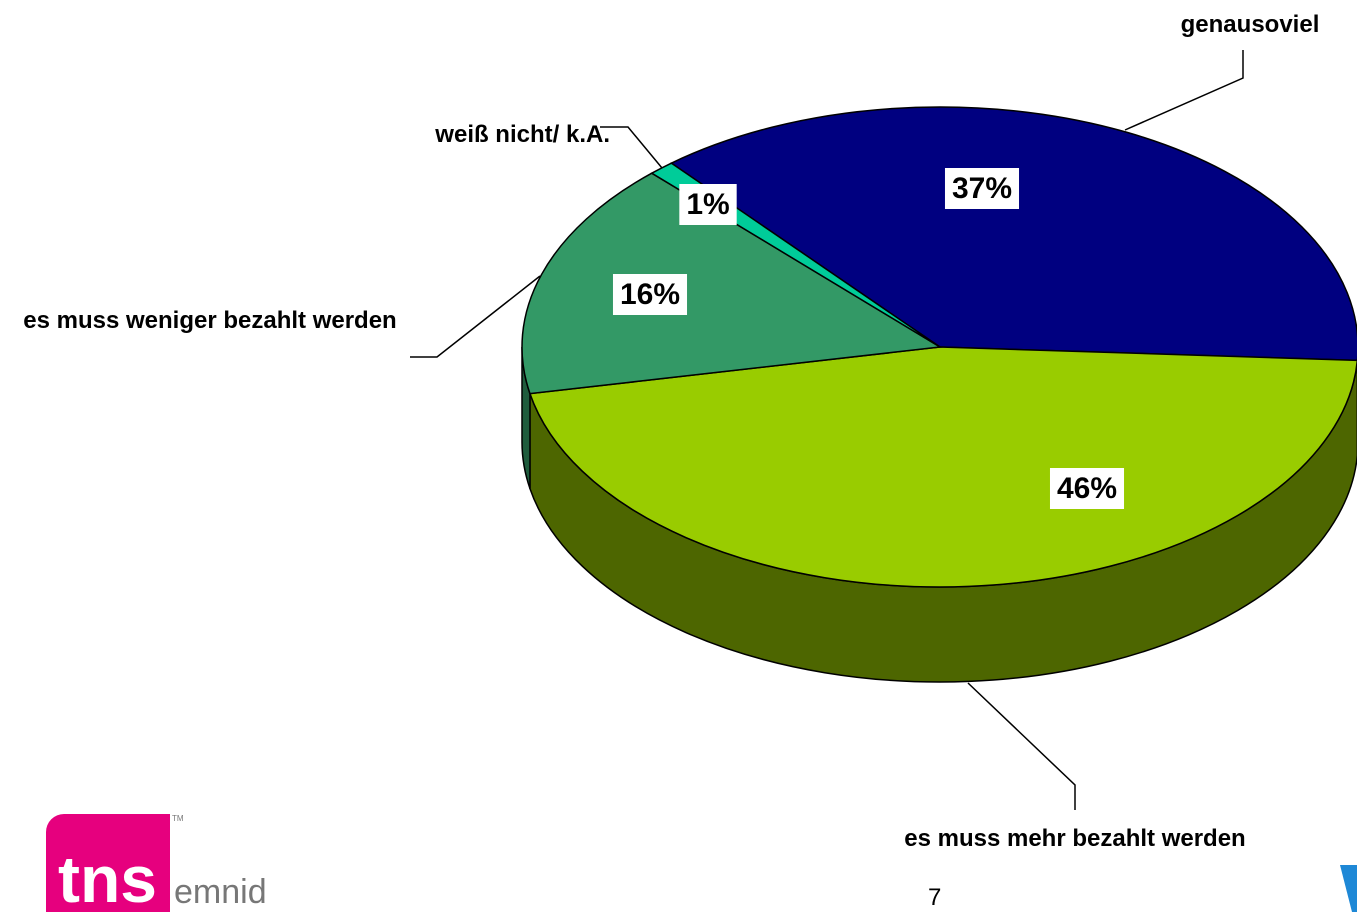  I want to click on value-label: 1%, so click(707, 204).